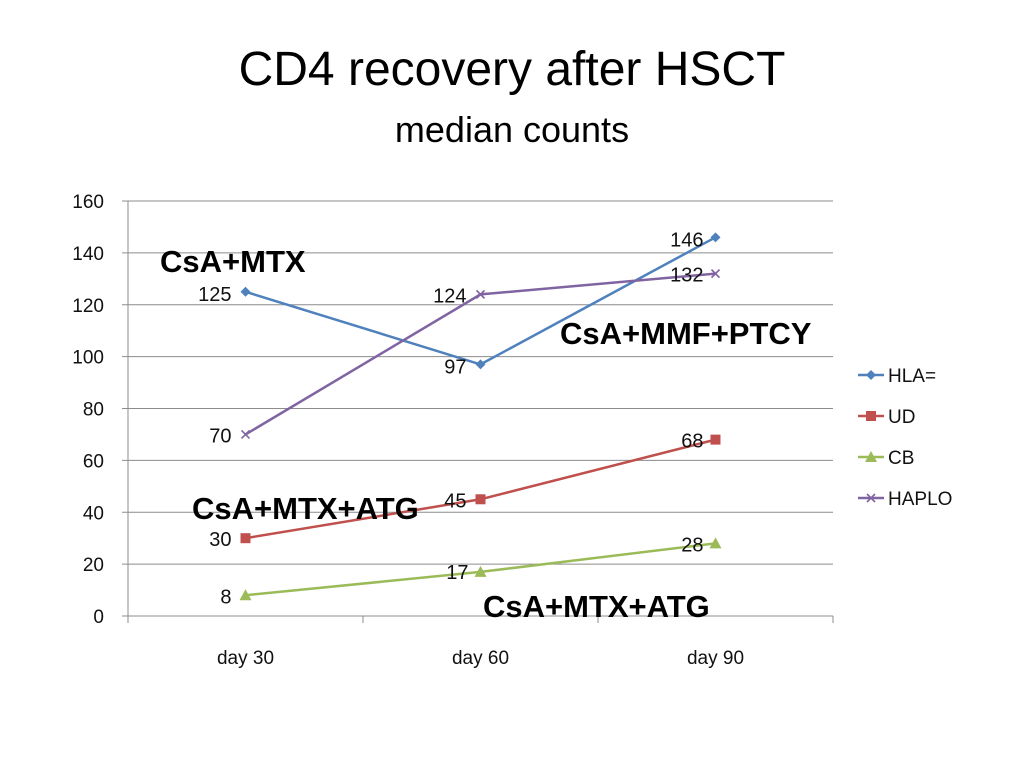  I want to click on data-label-cb-3: 28, so click(692, 545).